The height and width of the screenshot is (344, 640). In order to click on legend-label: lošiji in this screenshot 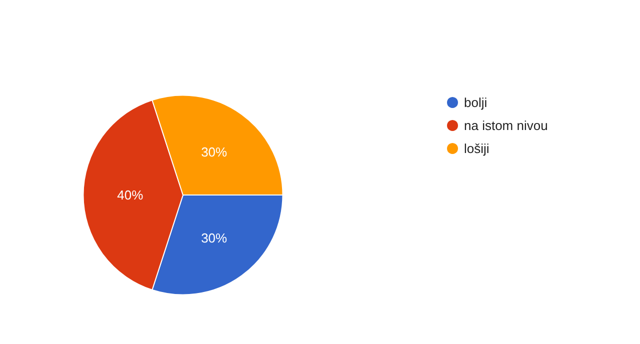, I will do `click(477, 148)`.